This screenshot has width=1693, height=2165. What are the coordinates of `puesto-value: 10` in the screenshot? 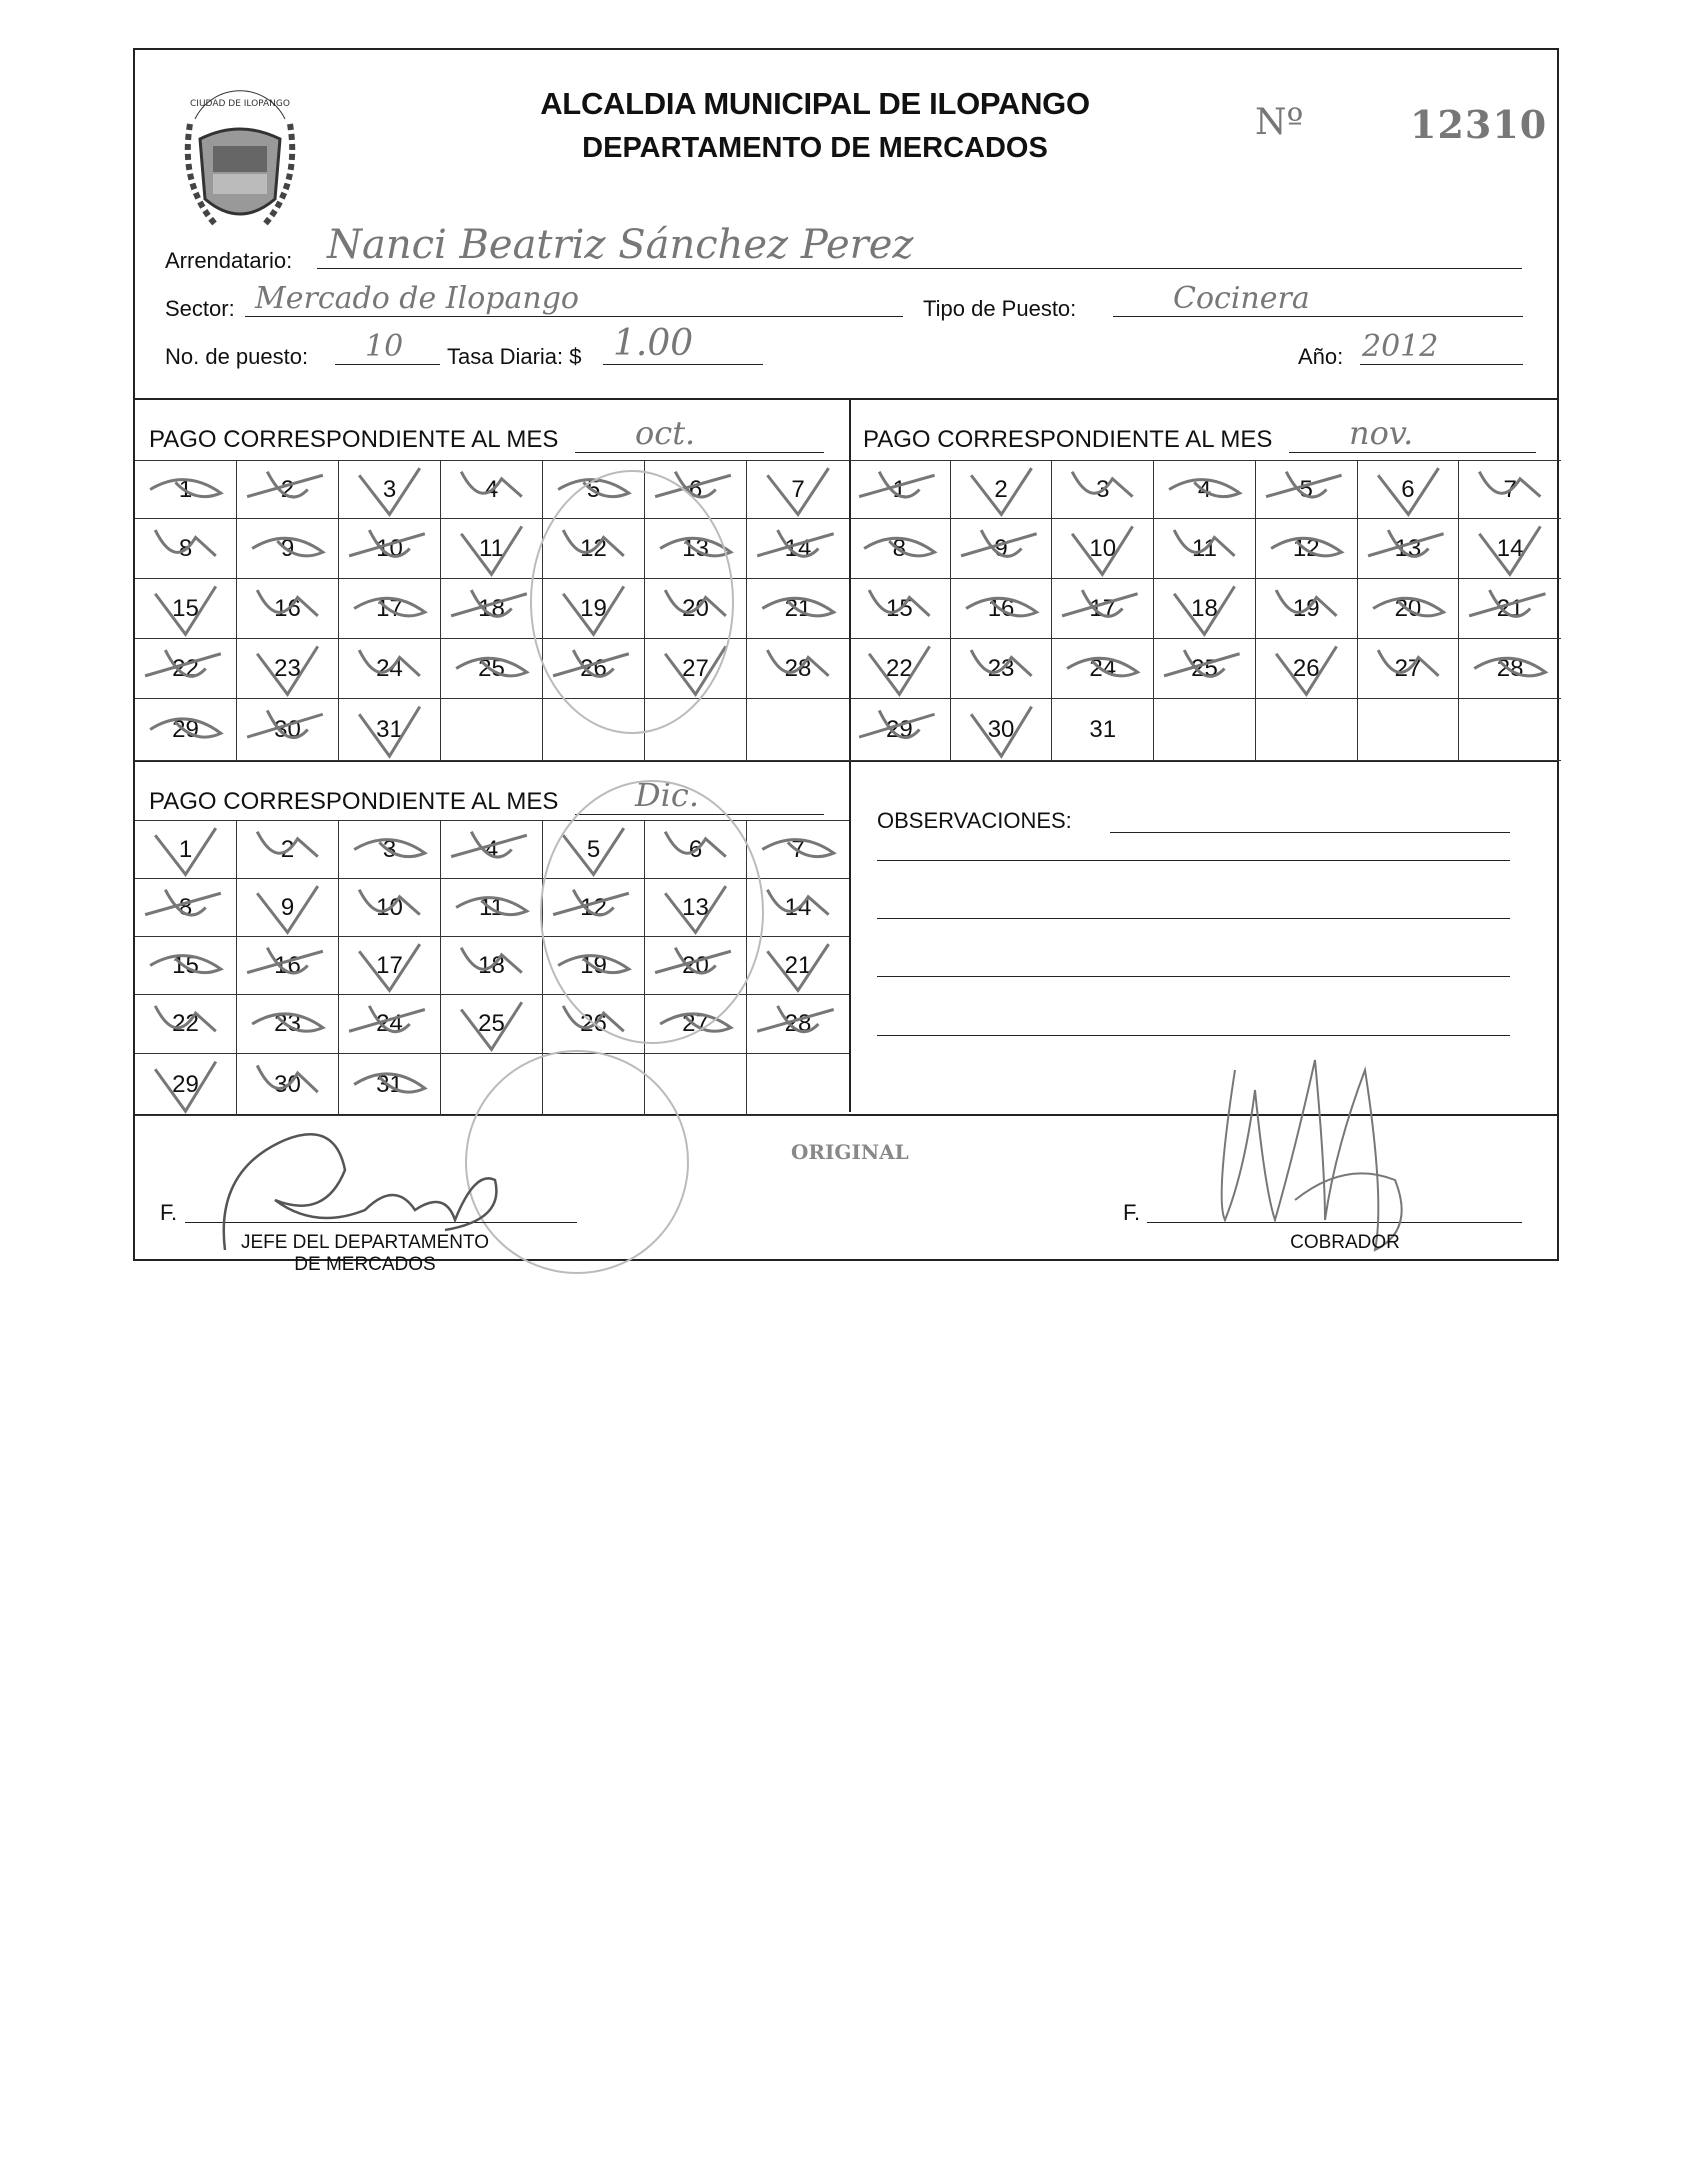 It's located at (384, 346).